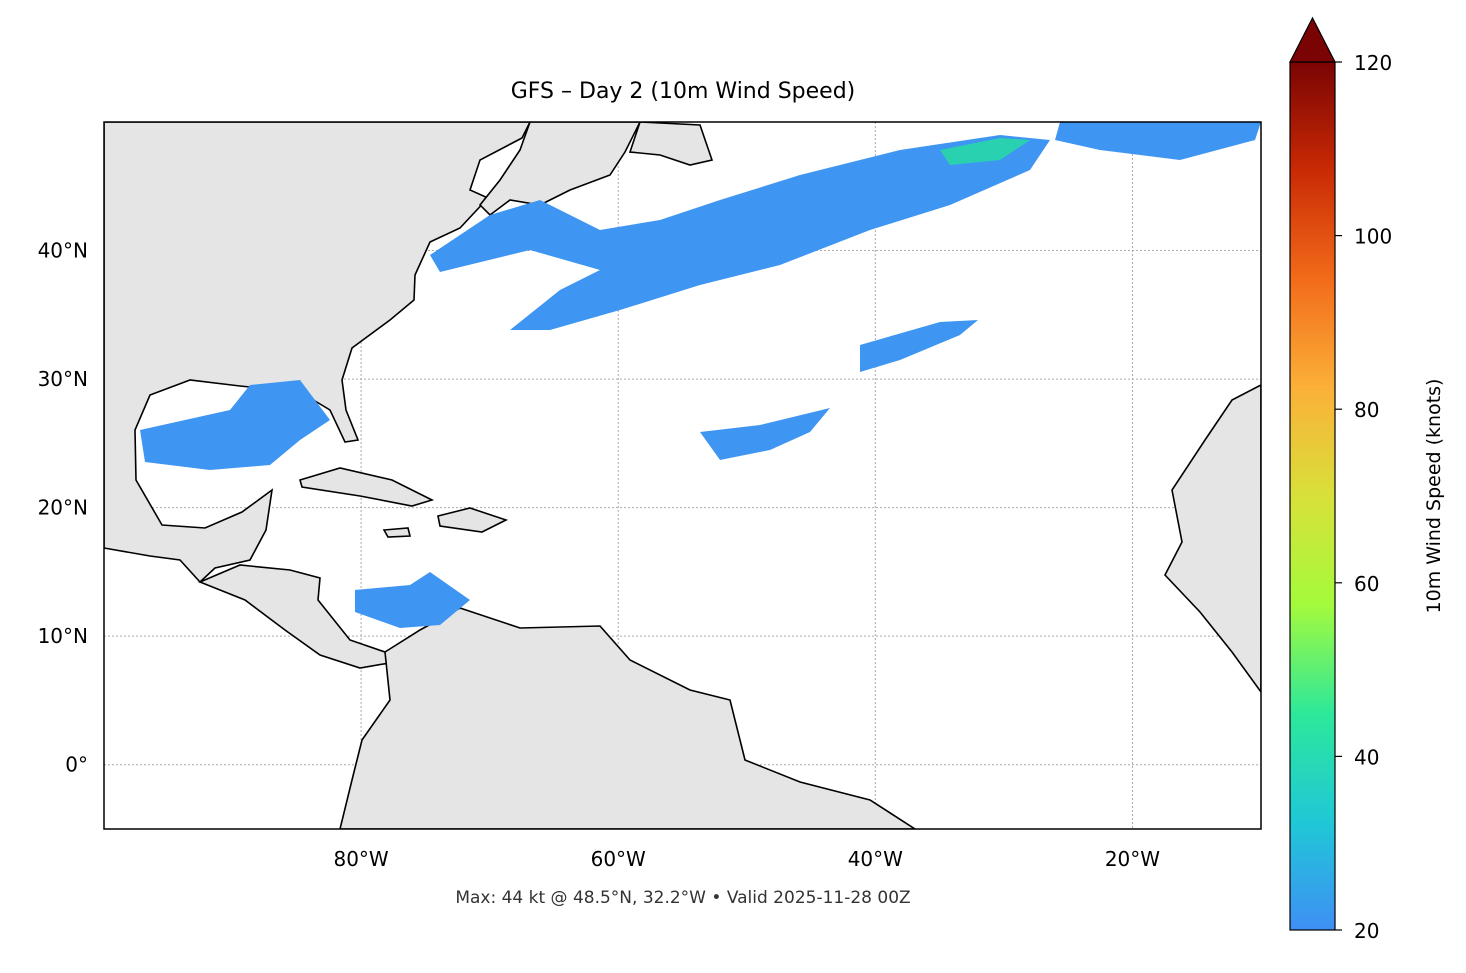  What do you see at coordinates (397, 532) in the screenshot?
I see `jamaica` at bounding box center [397, 532].